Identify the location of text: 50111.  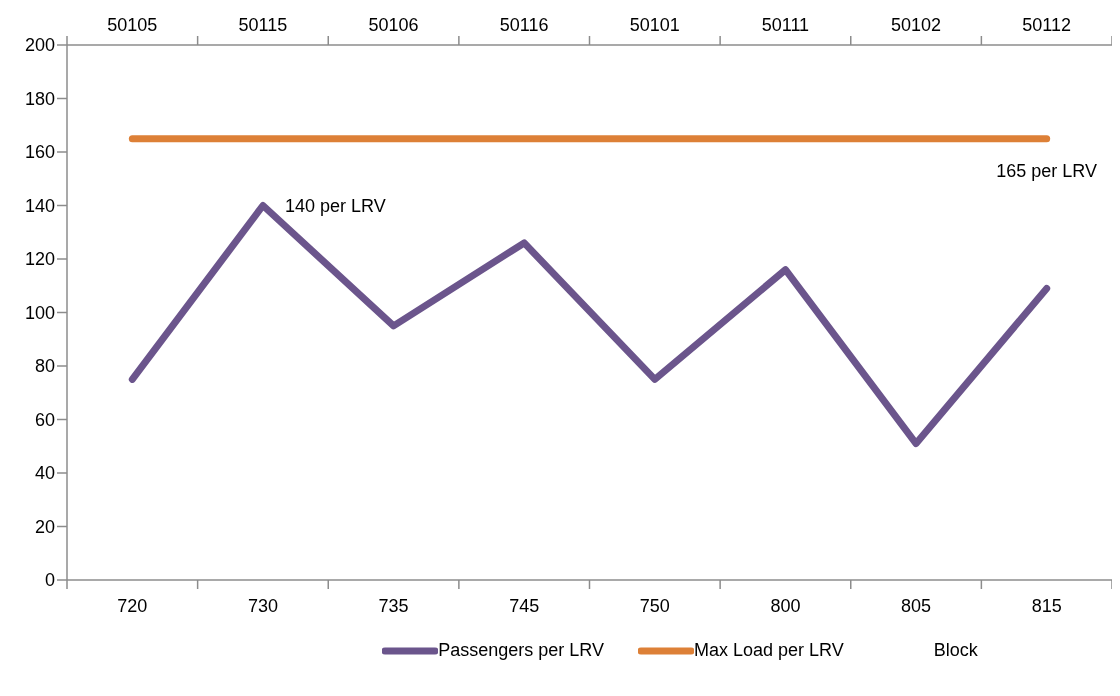
(785, 25).